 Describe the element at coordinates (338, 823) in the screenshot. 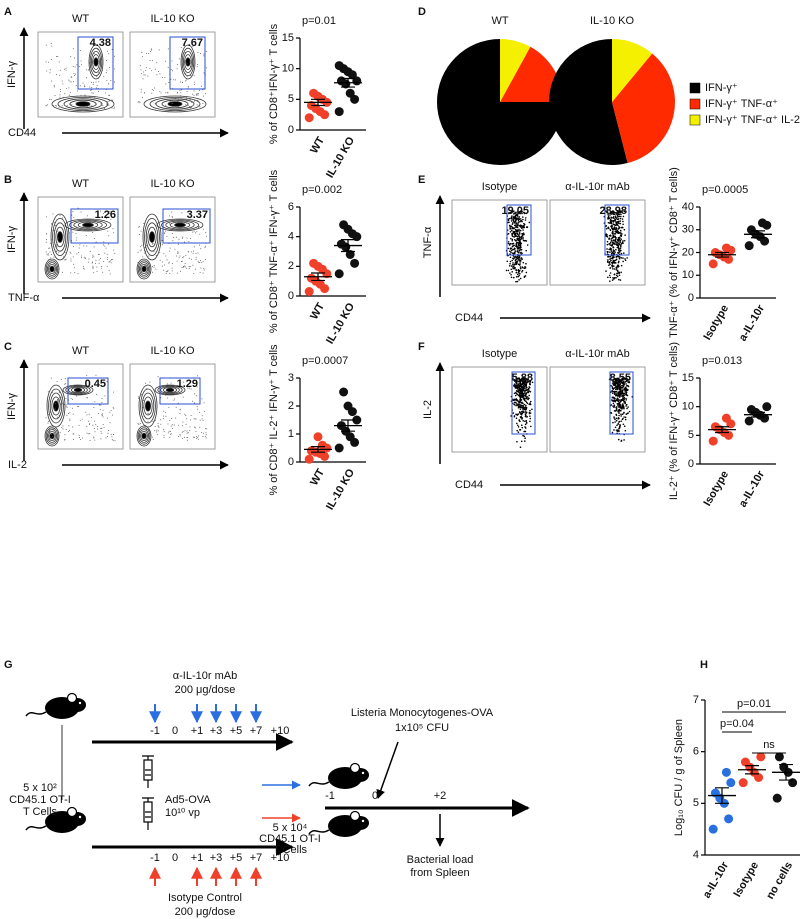

I see `mouse-icon` at that location.